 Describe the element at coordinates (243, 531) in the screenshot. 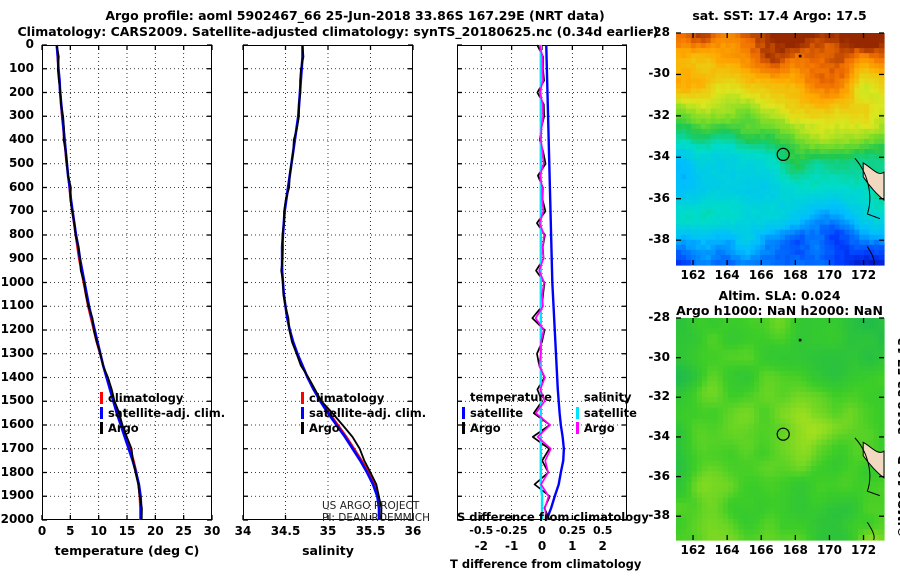

I see `x-tick-label: 34` at that location.